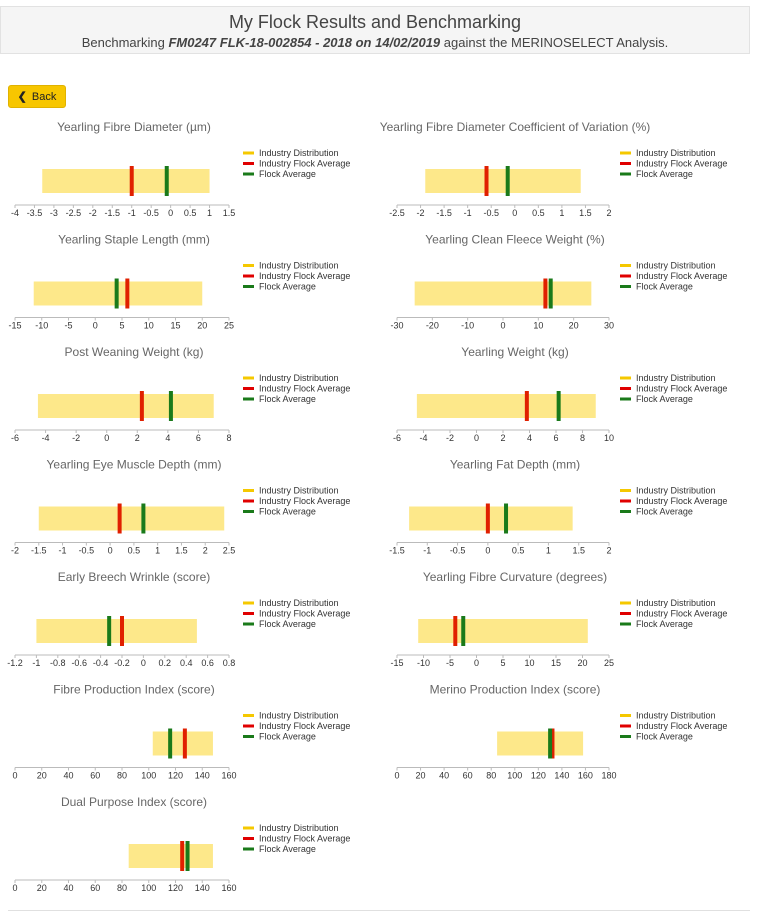 The height and width of the screenshot is (913, 762). What do you see at coordinates (121, 326) in the screenshot?
I see `x-tick-label: 5` at bounding box center [121, 326].